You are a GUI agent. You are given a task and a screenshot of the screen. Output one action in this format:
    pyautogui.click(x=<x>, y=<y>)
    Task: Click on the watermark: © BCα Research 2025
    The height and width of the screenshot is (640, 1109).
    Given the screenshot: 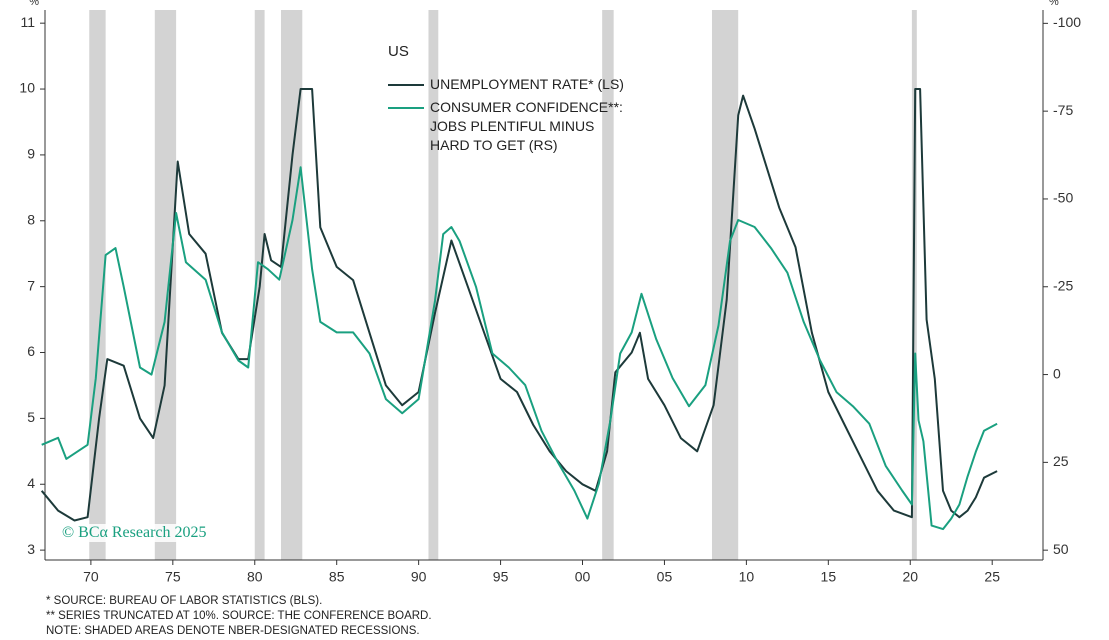 What is the action you would take?
    pyautogui.click(x=134, y=533)
    